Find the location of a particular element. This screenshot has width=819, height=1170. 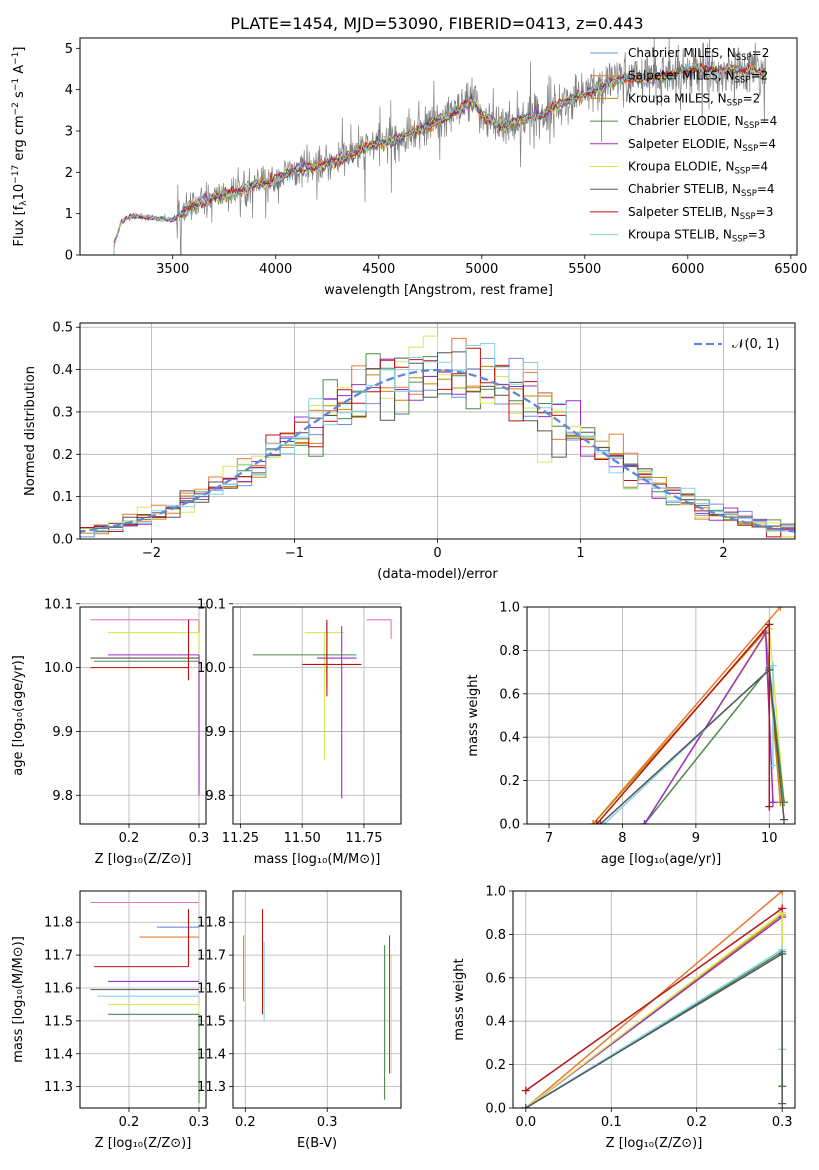

x-tick-label: 0.1 is located at coordinates (611, 1122).